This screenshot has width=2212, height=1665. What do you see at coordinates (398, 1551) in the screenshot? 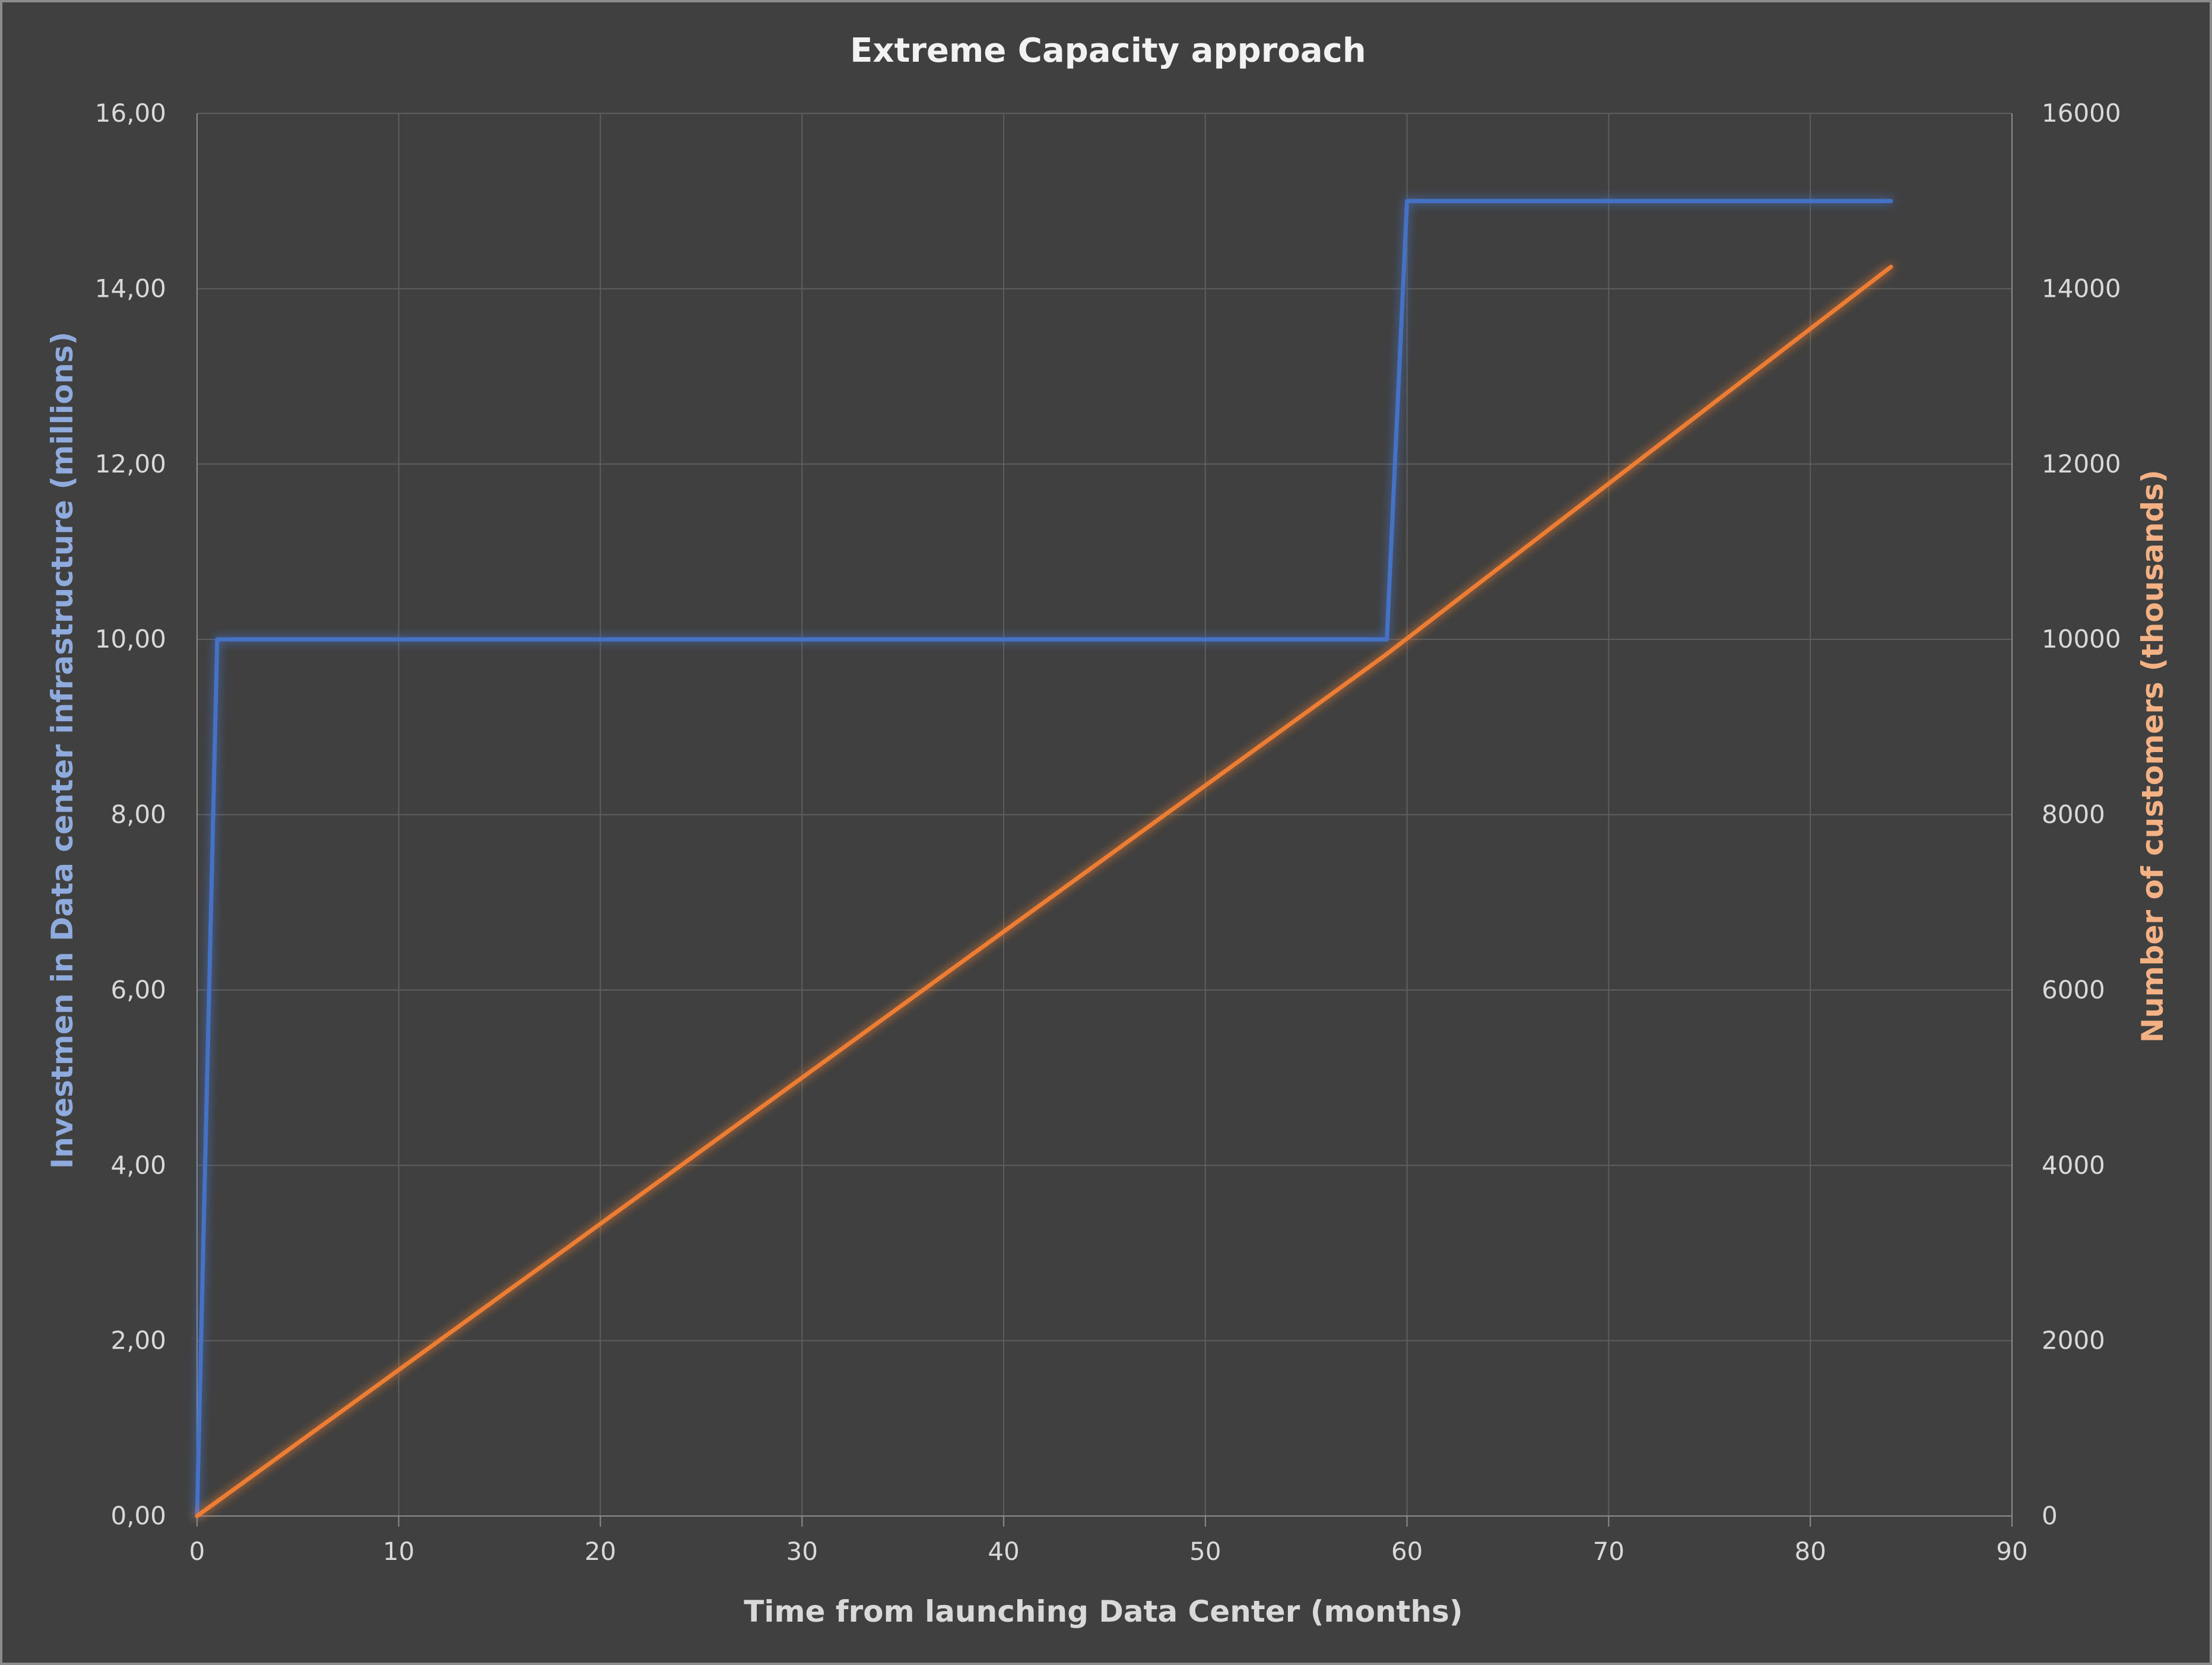
I see `x-tick-label: 10` at bounding box center [398, 1551].